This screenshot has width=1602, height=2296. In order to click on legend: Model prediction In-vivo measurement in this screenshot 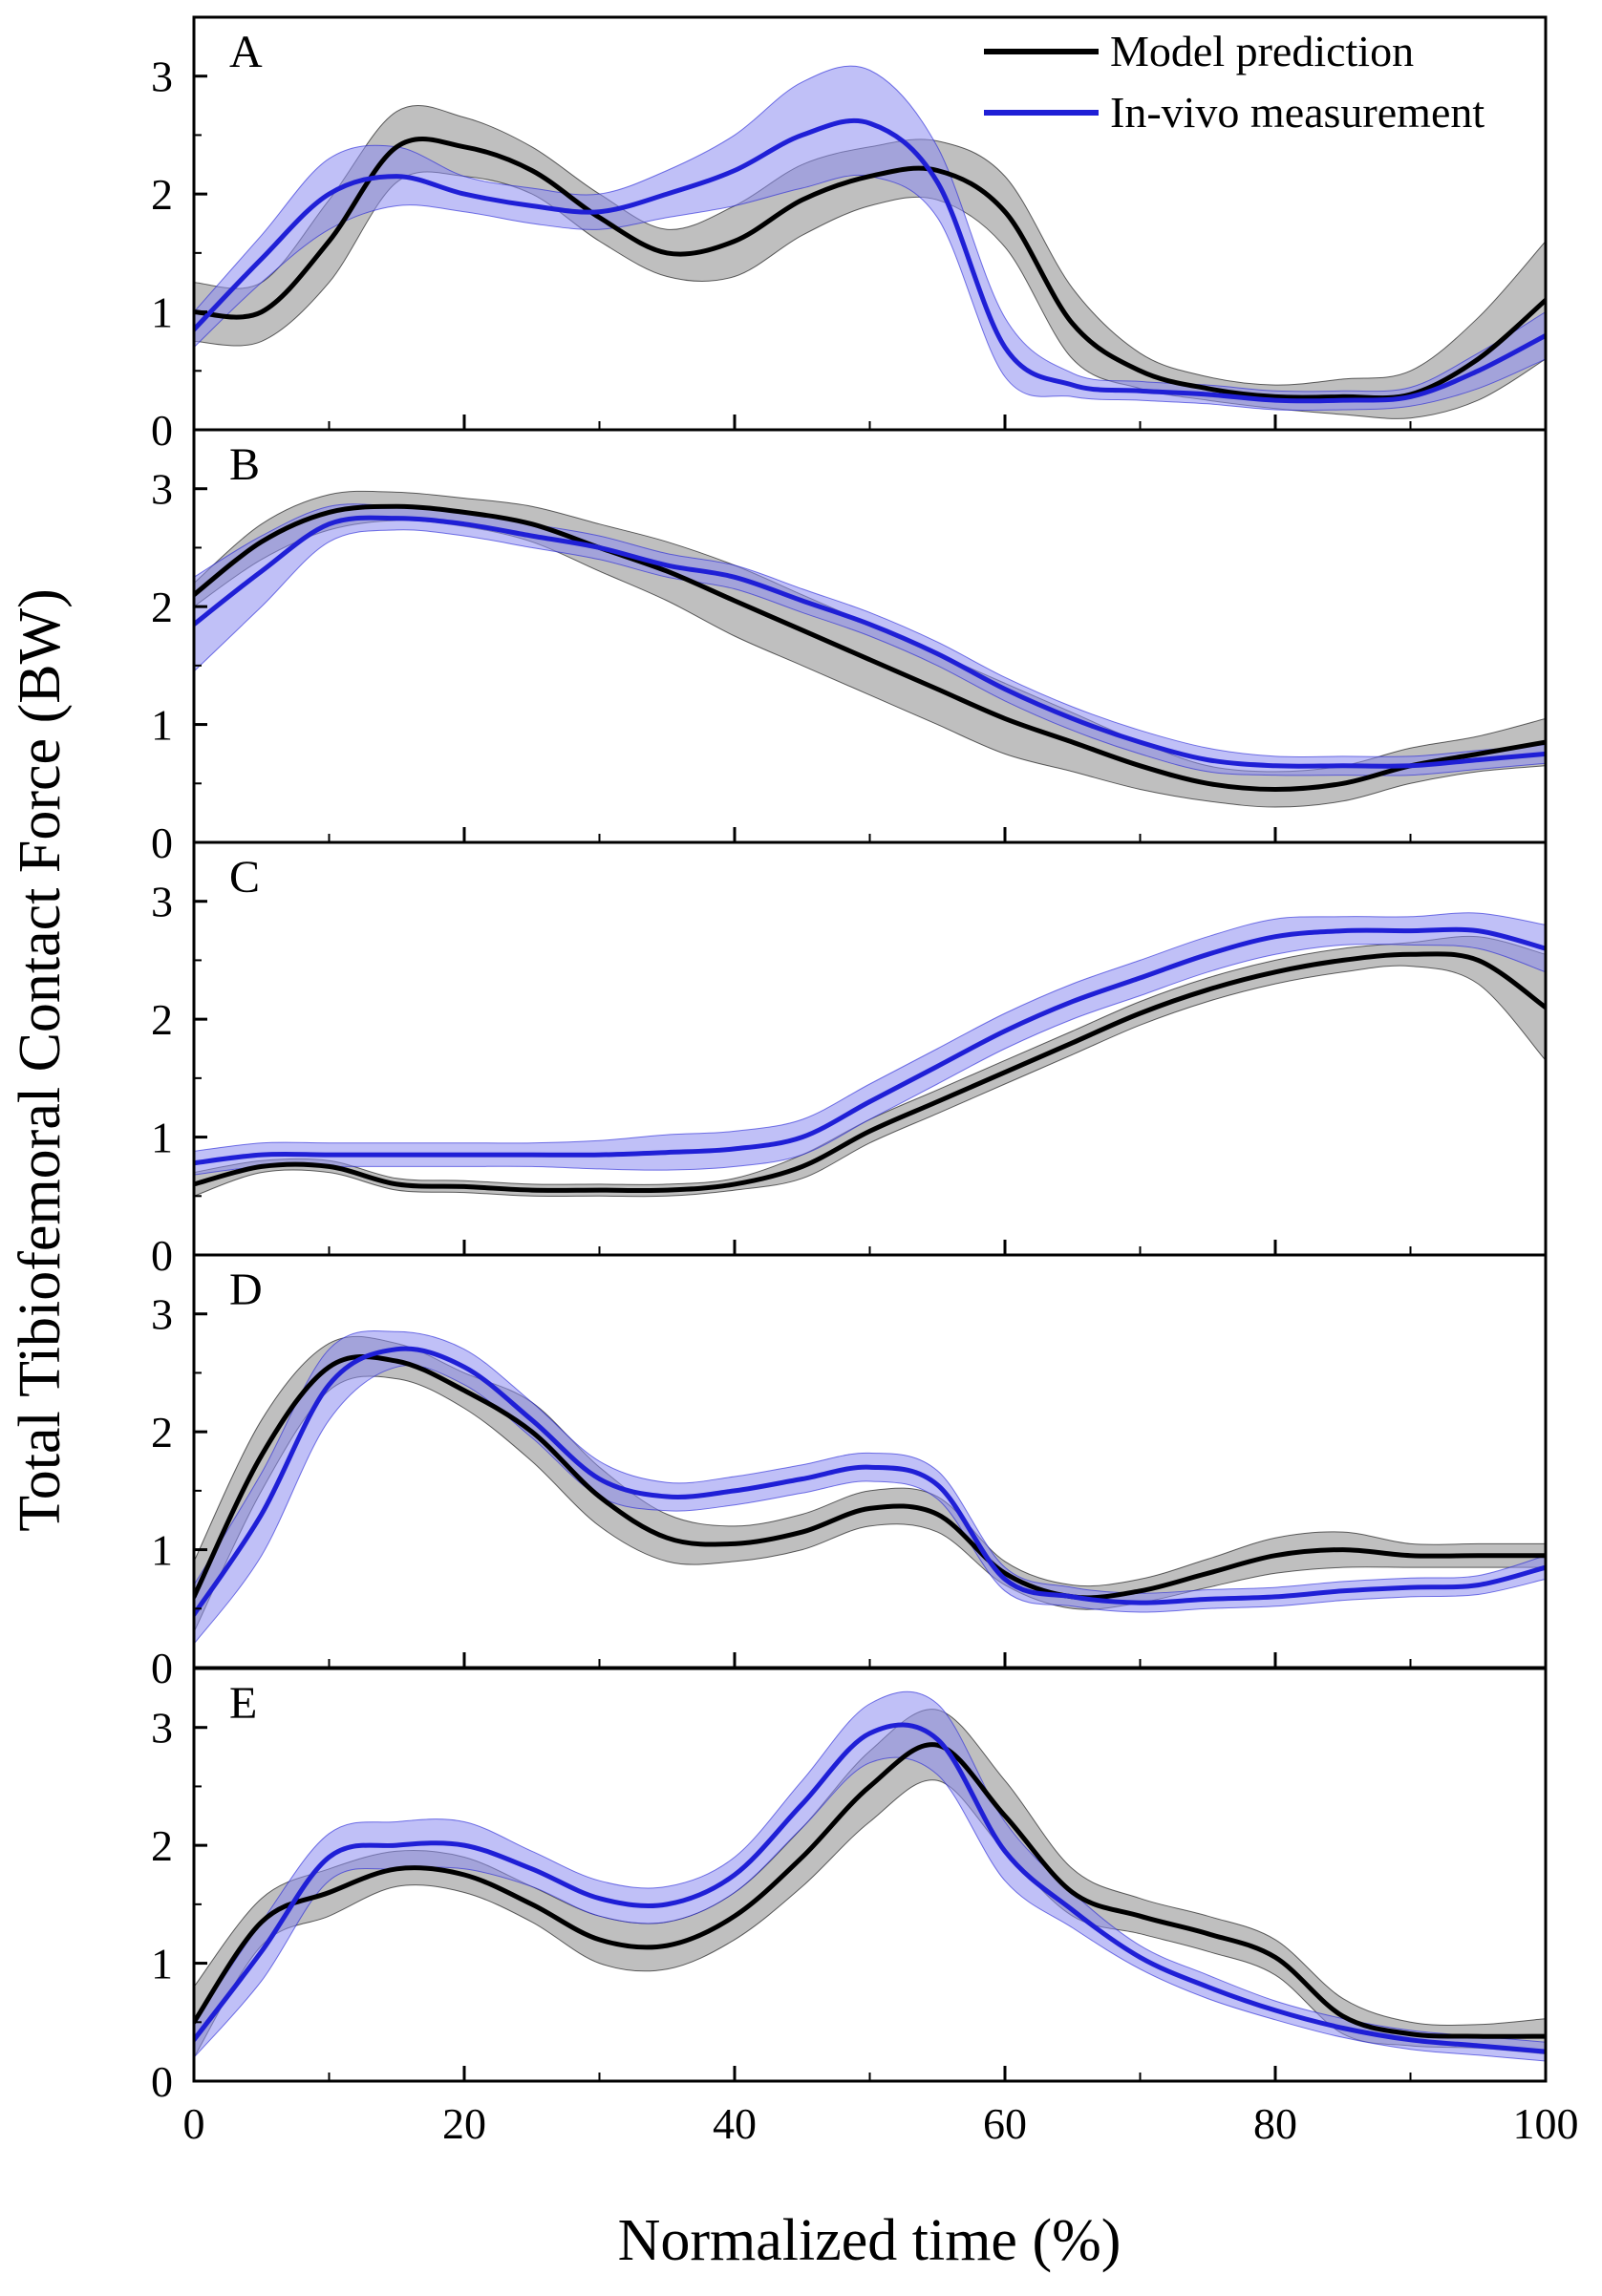, I will do `click(1234, 82)`.